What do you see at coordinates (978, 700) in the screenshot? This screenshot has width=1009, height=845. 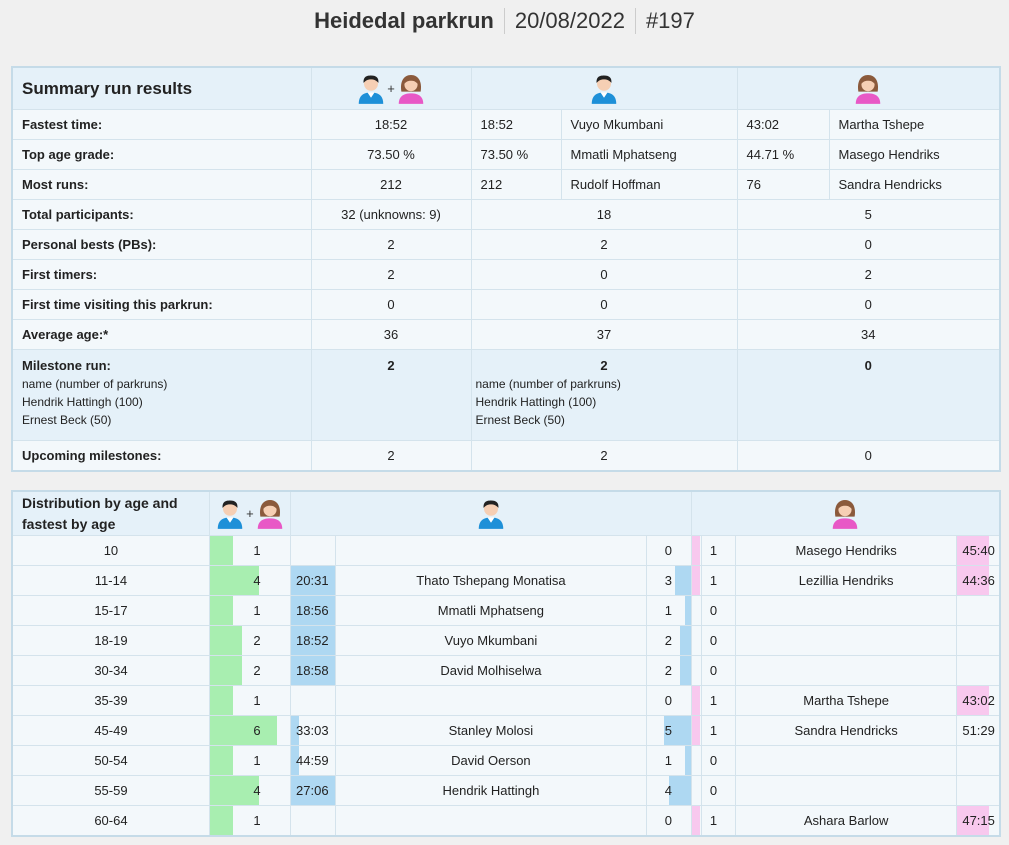 I see `female-fastest-time: 43:02` at bounding box center [978, 700].